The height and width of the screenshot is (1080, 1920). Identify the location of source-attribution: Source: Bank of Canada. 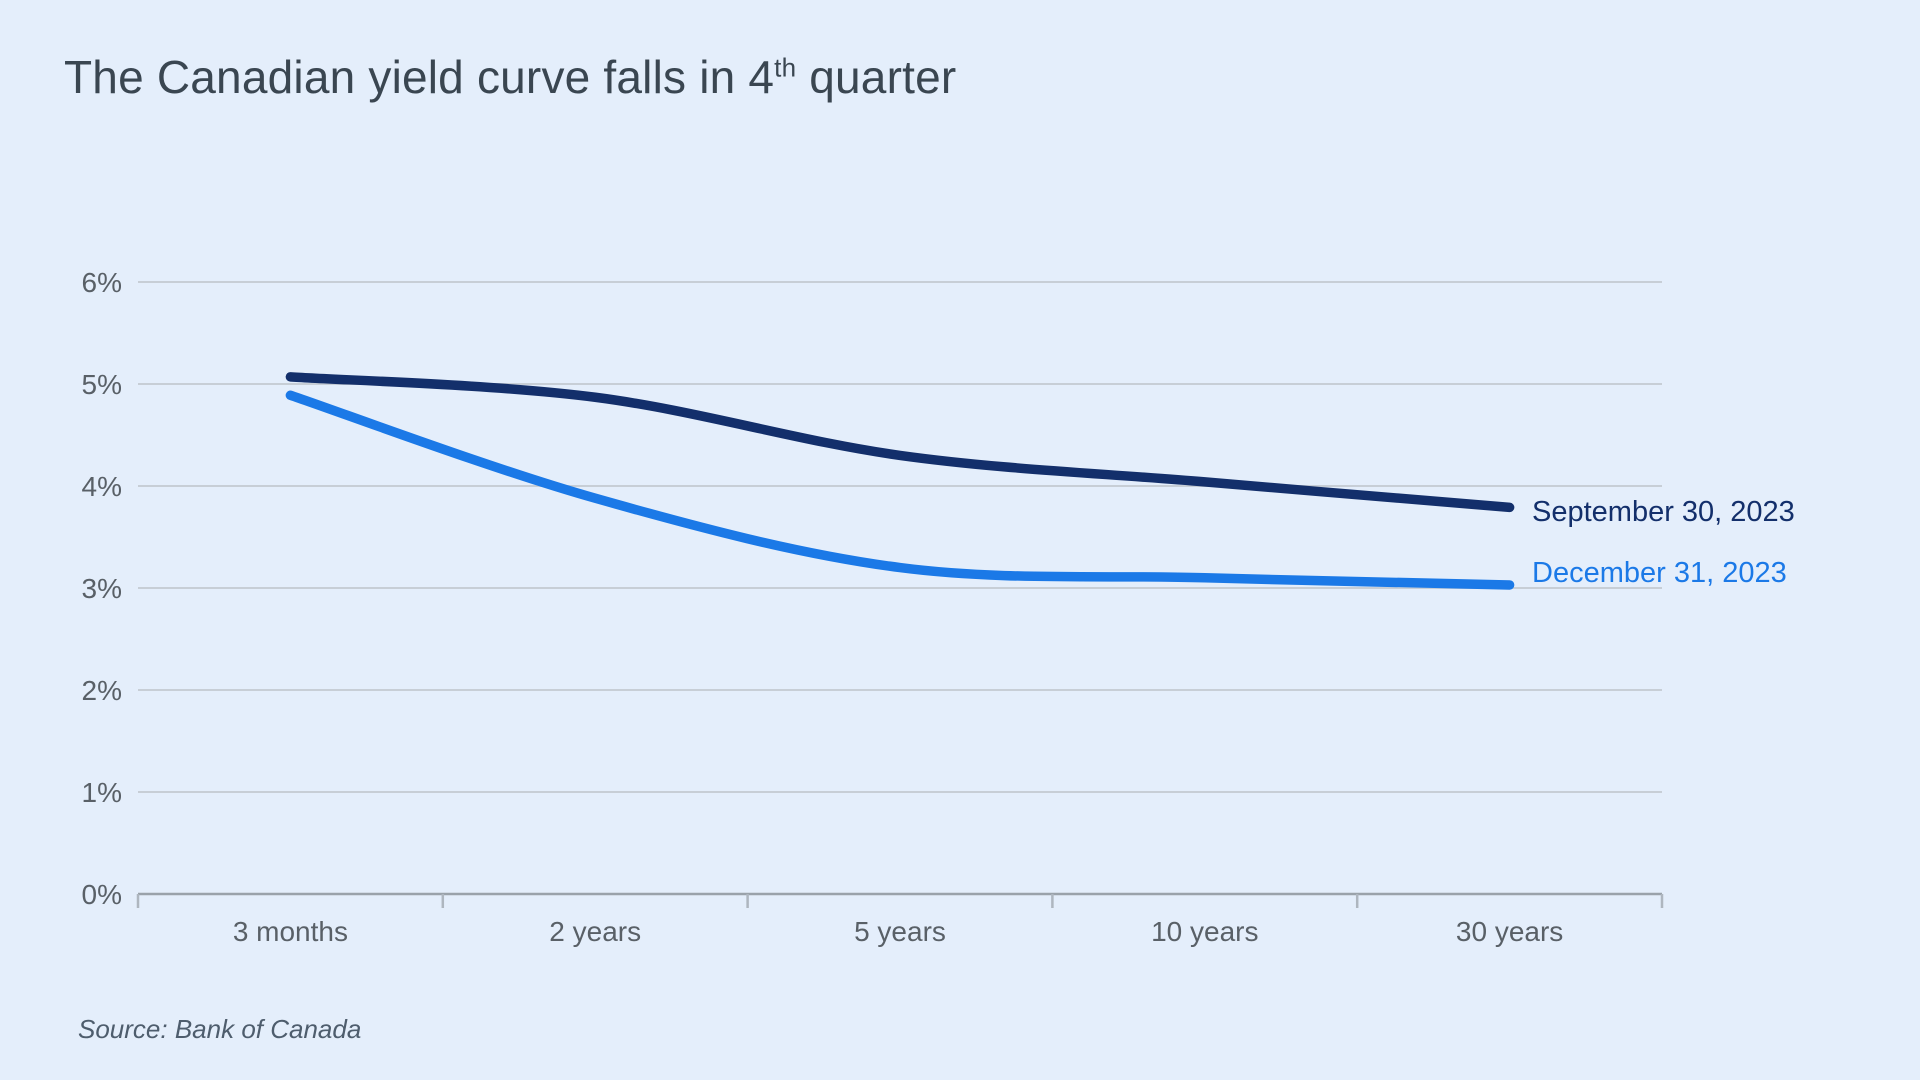
(219, 1029).